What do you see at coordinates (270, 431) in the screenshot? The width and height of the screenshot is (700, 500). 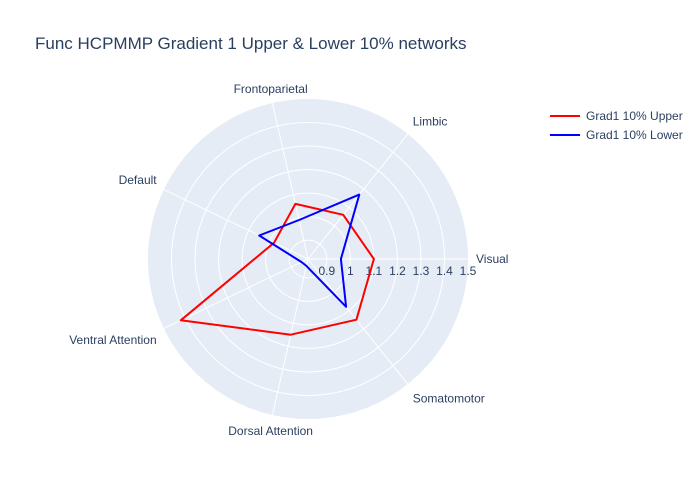 I see `category-label: Dorsal Attention` at bounding box center [270, 431].